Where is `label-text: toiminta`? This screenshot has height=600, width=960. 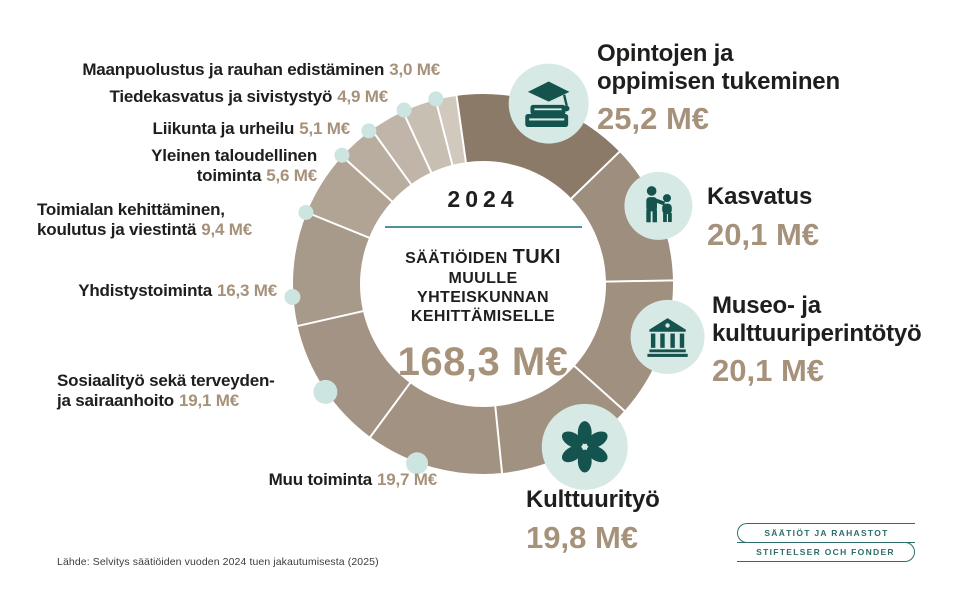 label-text: toiminta is located at coordinates (229, 176).